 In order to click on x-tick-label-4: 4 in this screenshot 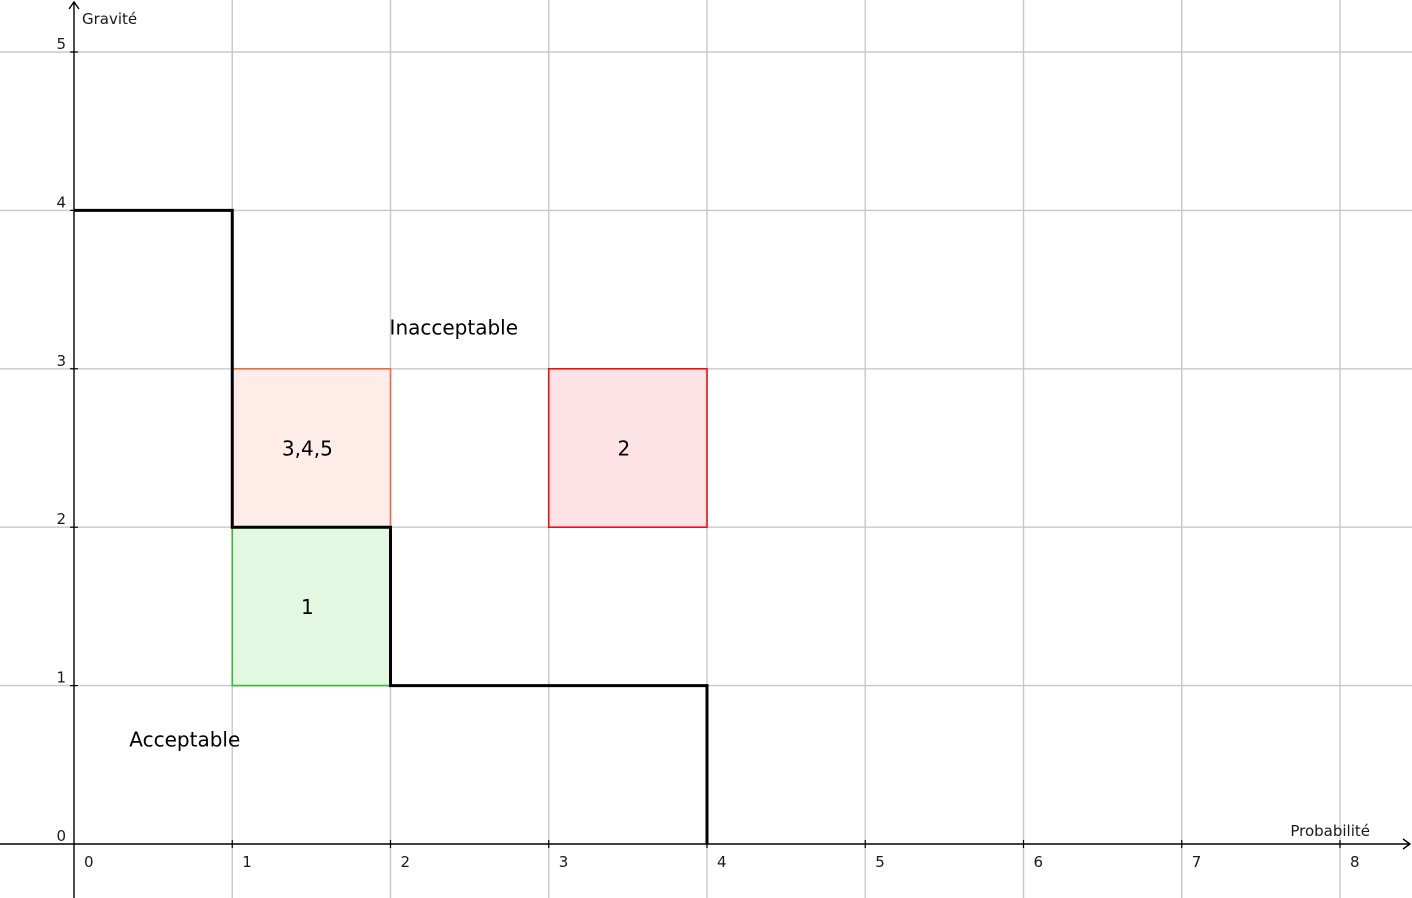, I will do `click(722, 862)`.